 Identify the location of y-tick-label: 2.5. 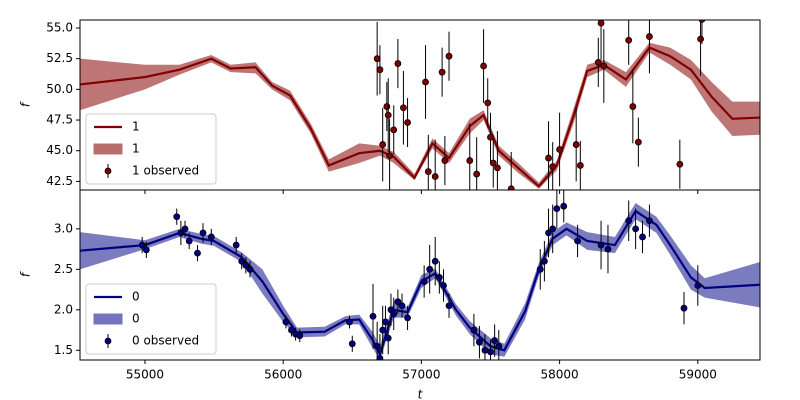
(63, 269).